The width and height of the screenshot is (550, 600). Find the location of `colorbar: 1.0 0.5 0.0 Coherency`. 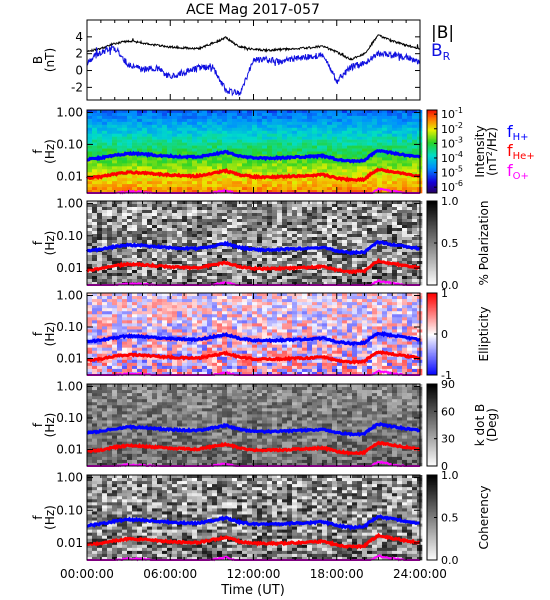

colorbar: 1.0 0.5 0.0 Coherency is located at coordinates (458, 518).